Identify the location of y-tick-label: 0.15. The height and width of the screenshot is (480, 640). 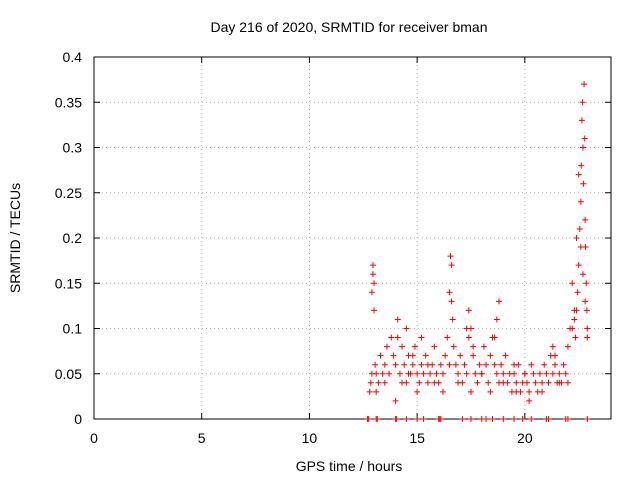
(68, 283).